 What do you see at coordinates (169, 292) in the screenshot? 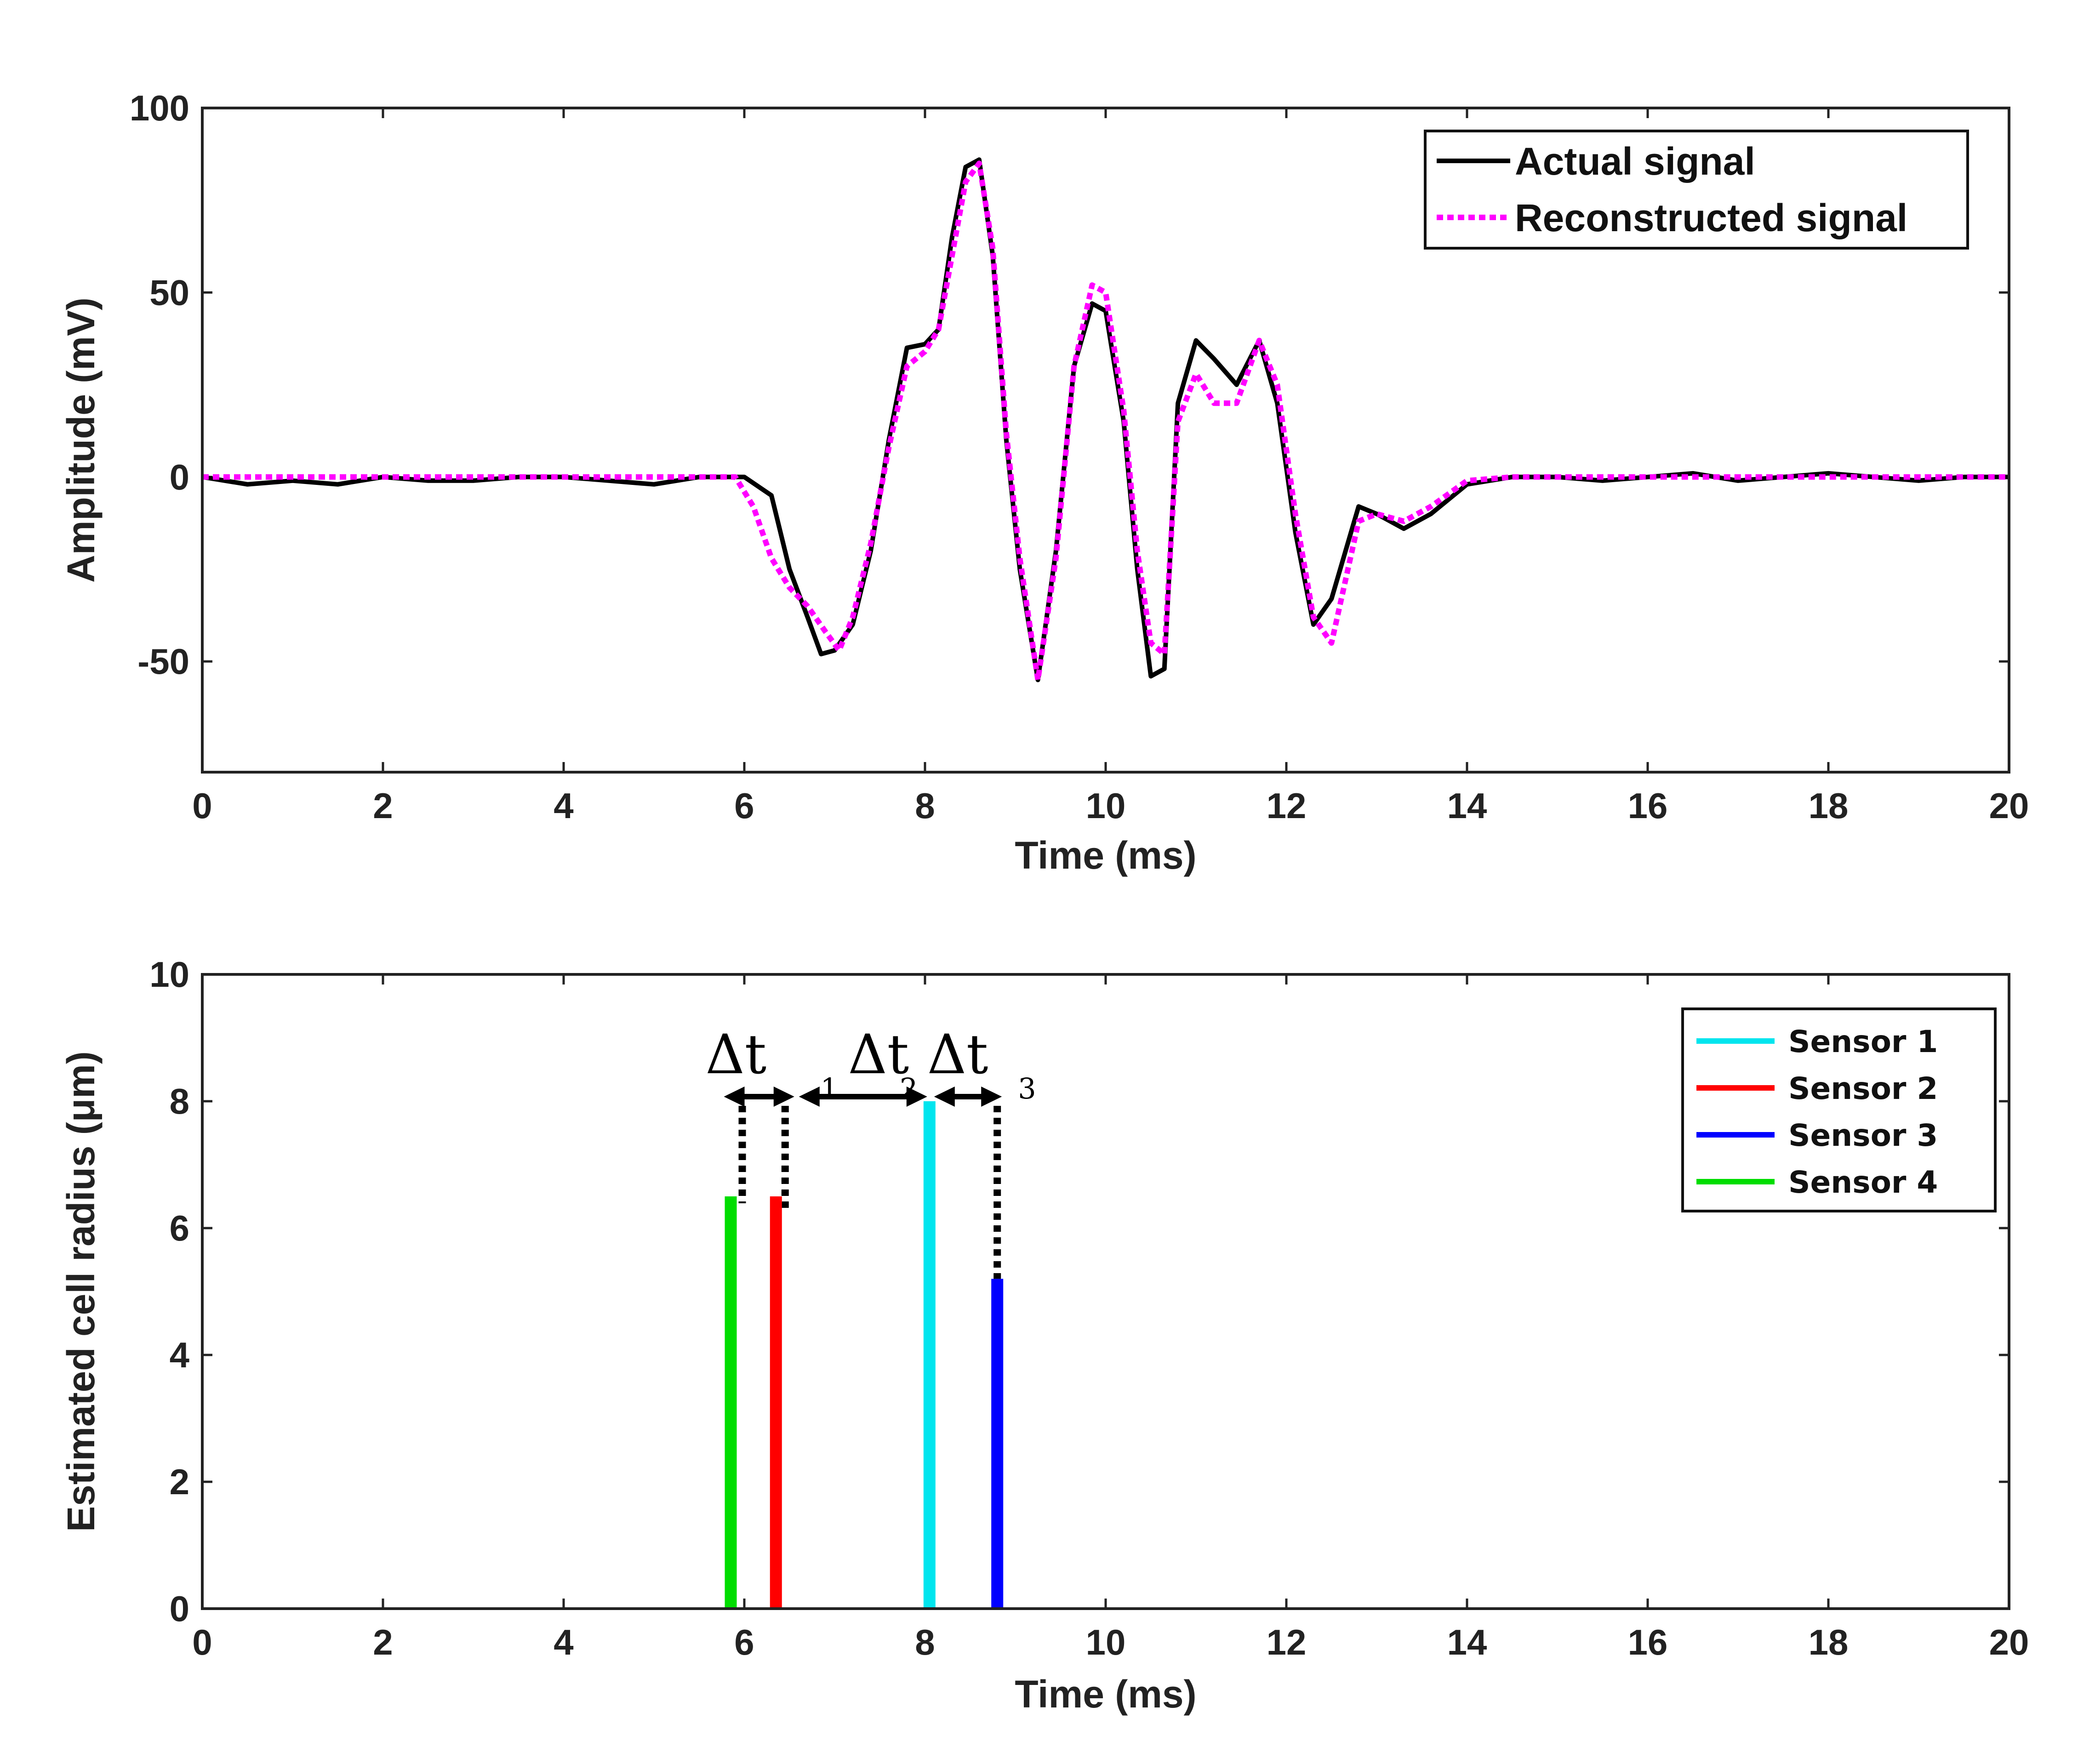
I see `amplitude-y-tick-label: 50` at bounding box center [169, 292].